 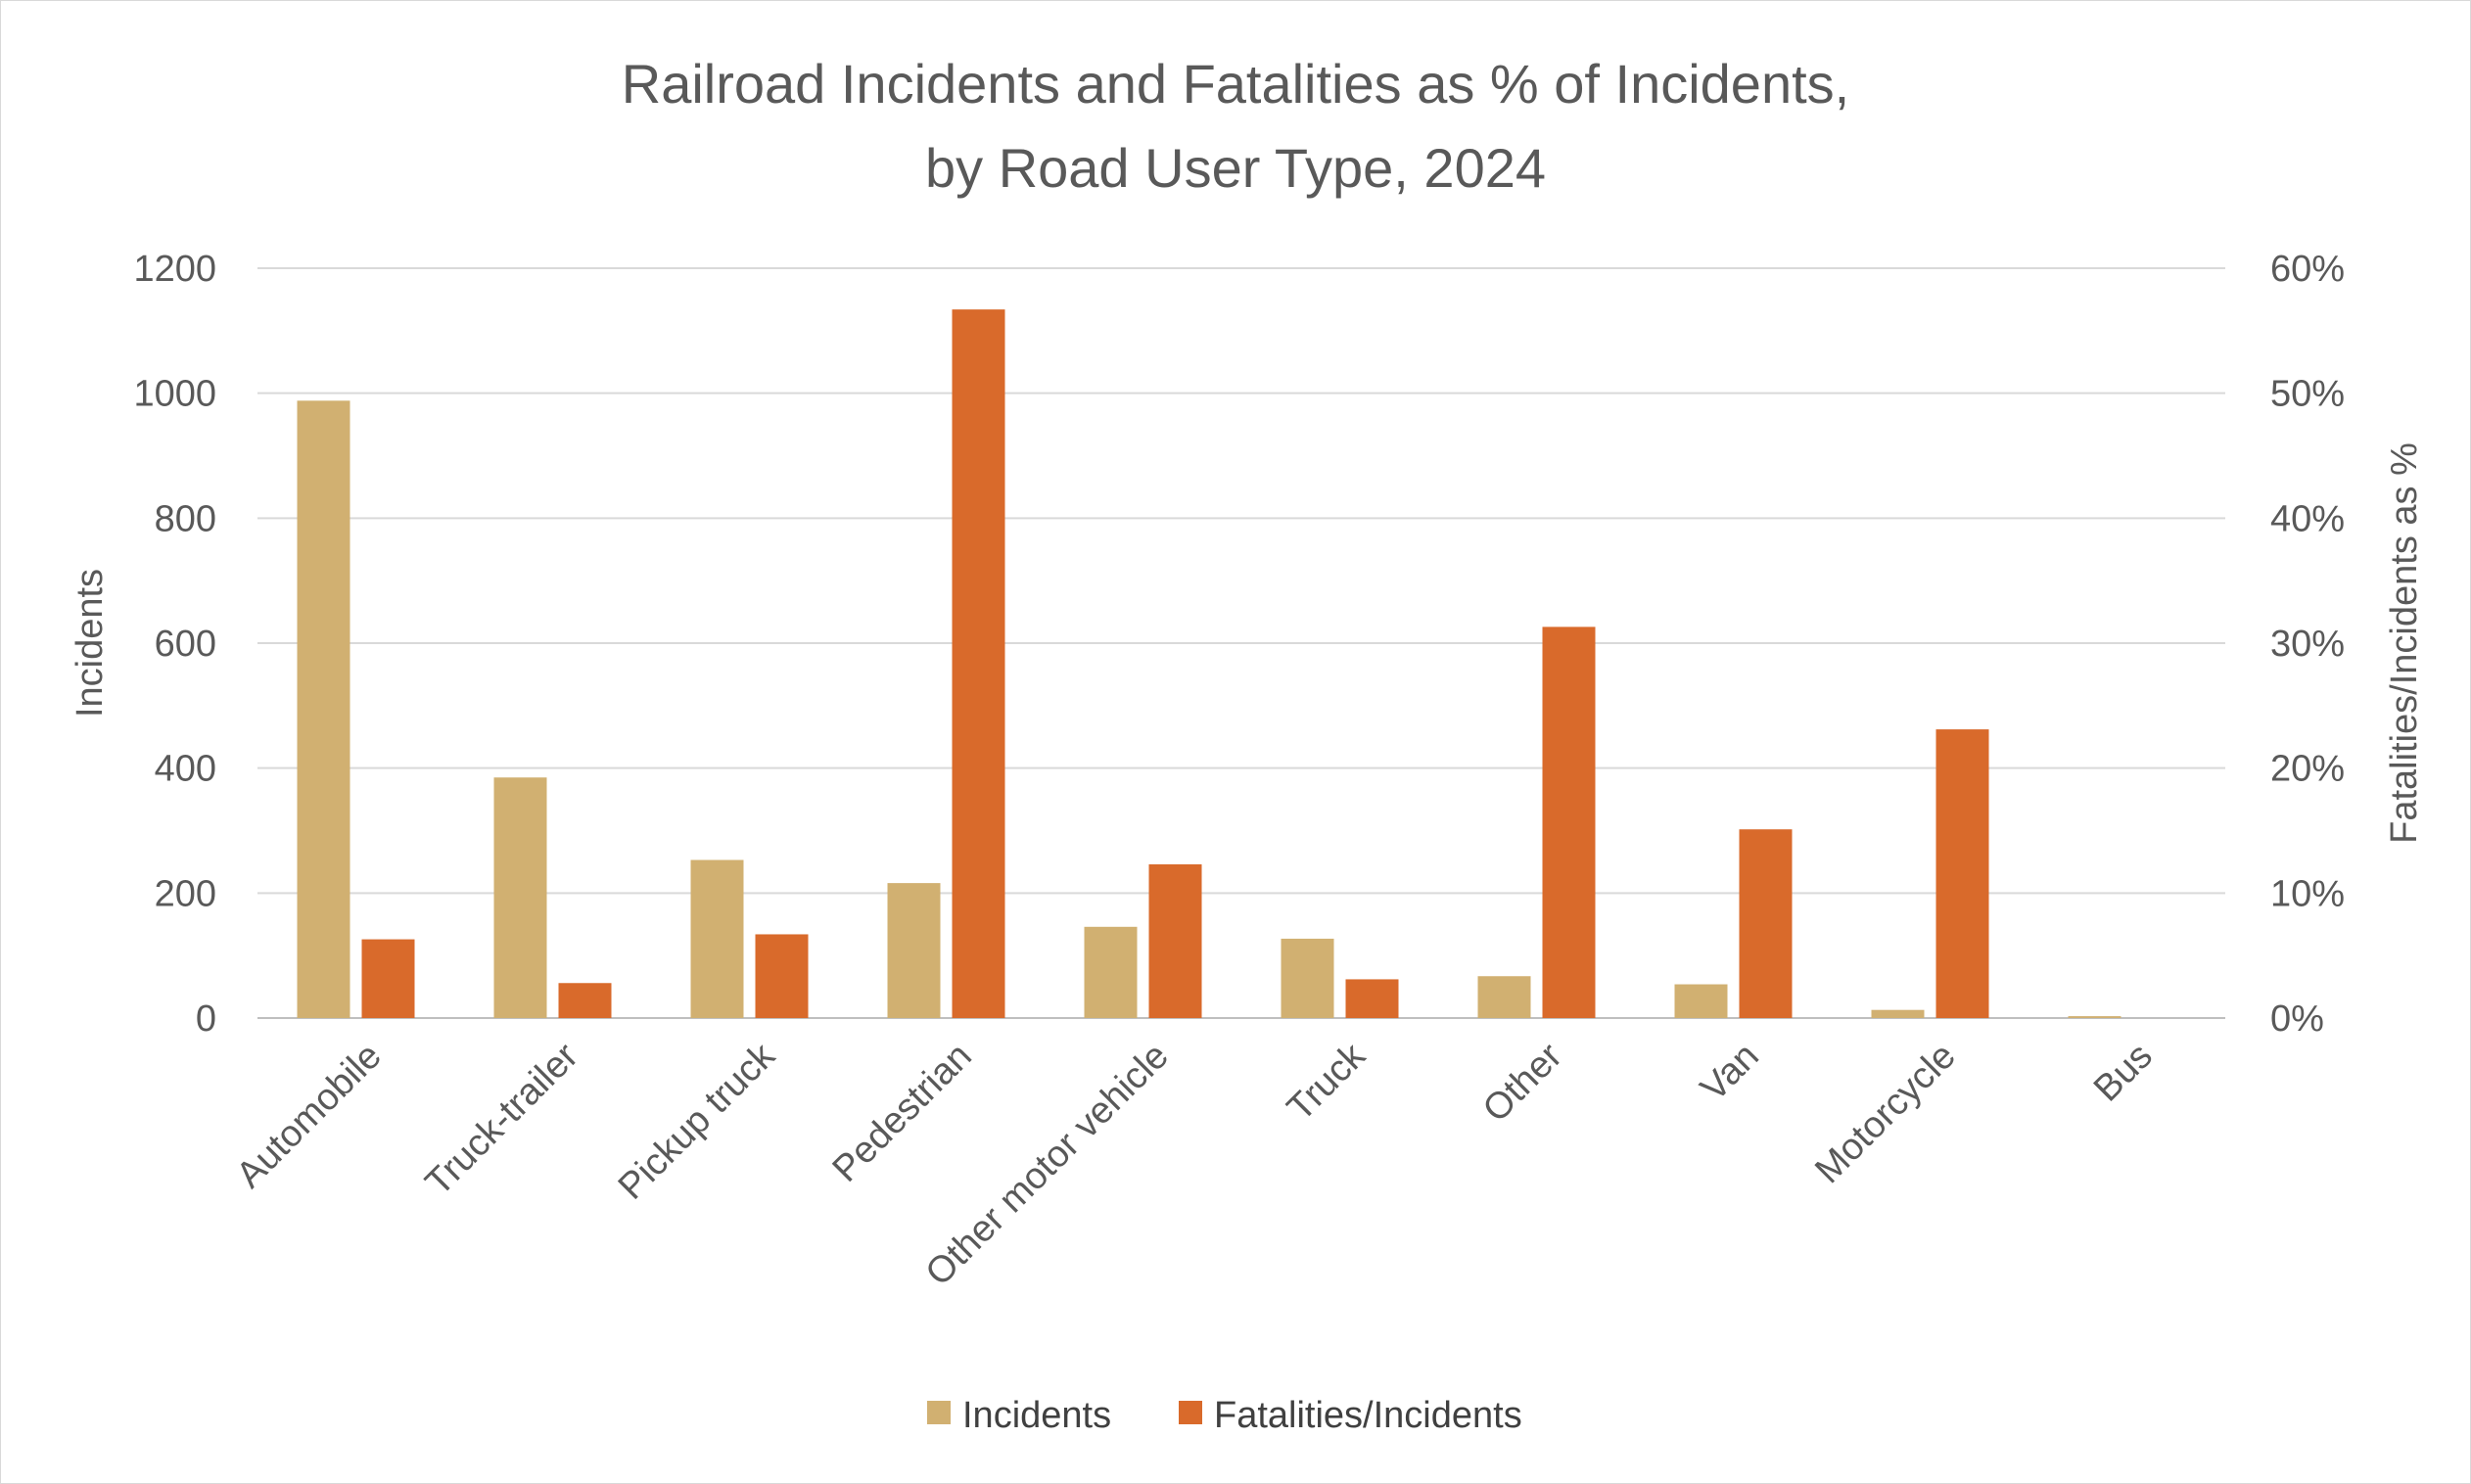 I want to click on y-tick-label: 1200, so click(x=175, y=269).